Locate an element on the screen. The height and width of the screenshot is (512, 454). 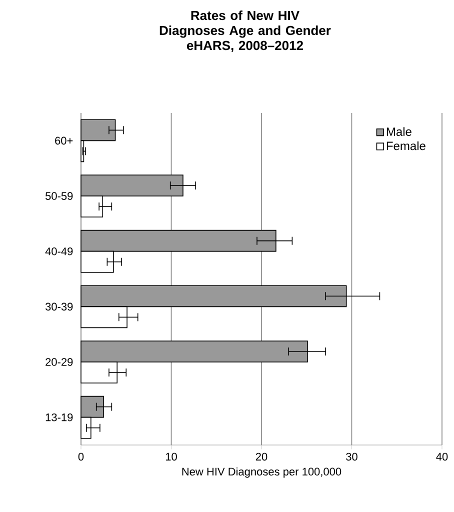
y-tick-label: 30-39 is located at coordinates (59, 306).